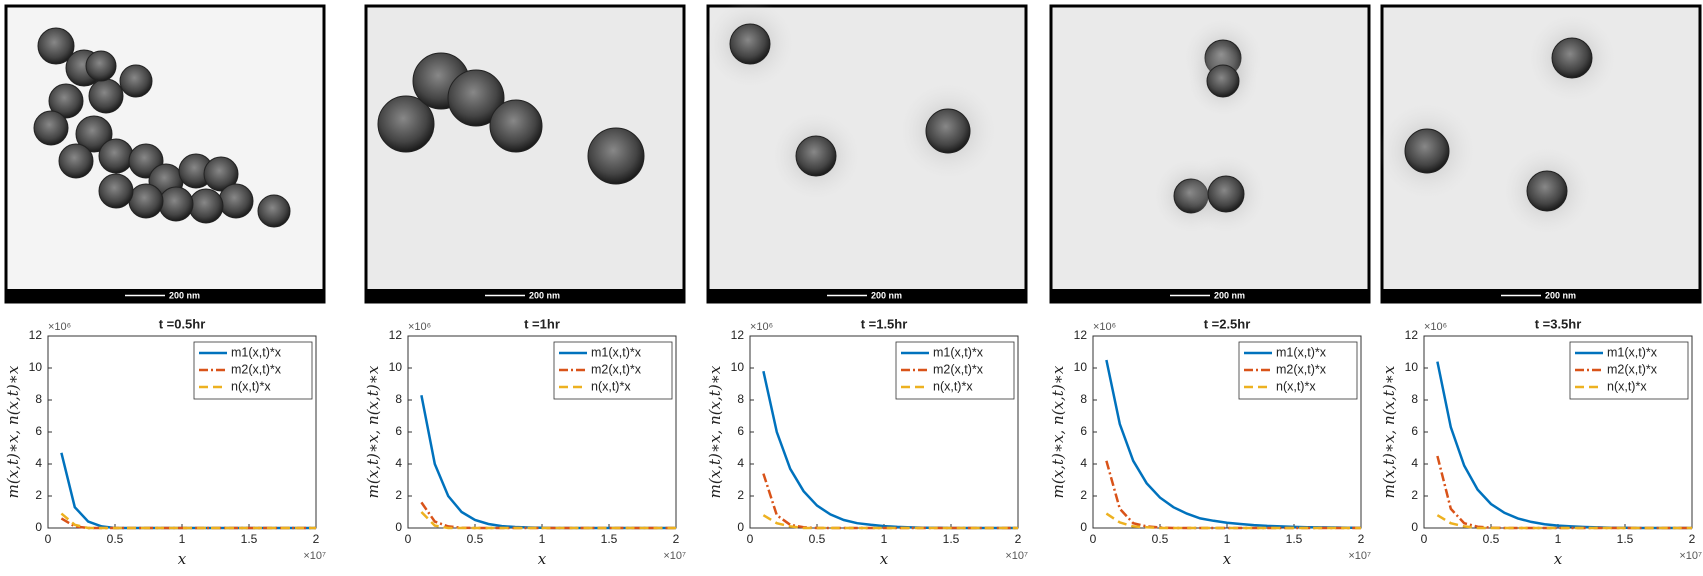 The image size is (1703, 576). I want to click on legend-label: m1(x,t)*x, so click(1301, 352).